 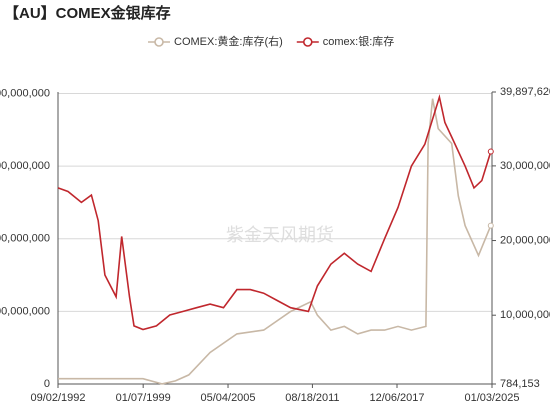 What do you see at coordinates (228, 41) in the screenshot?
I see `legend-label: COMEX:黄金:库存(右)` at bounding box center [228, 41].